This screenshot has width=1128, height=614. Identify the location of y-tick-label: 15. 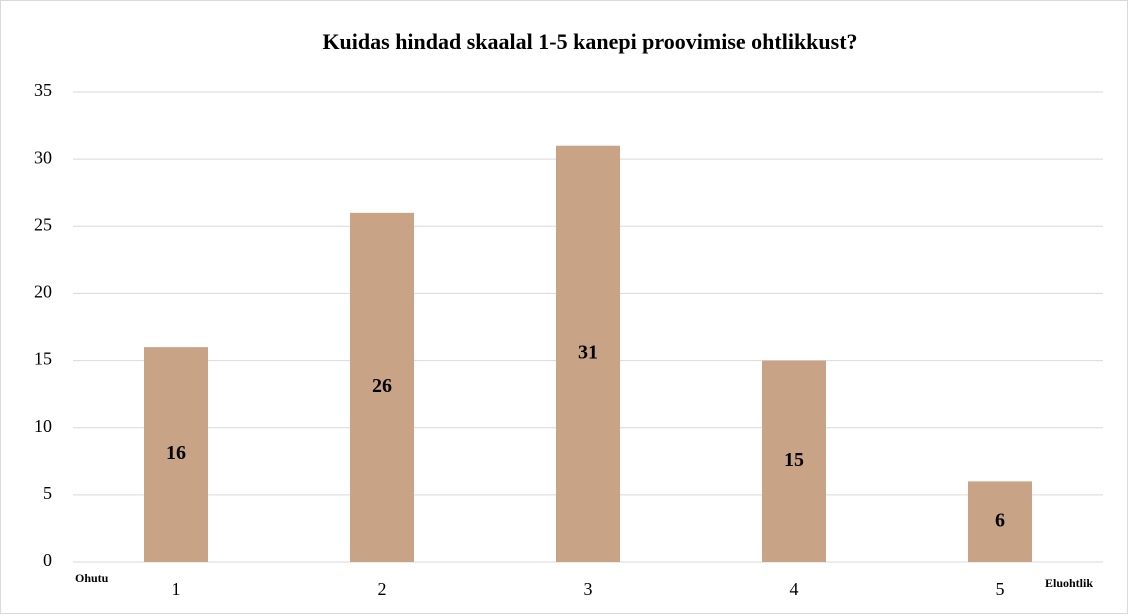
(43, 359).